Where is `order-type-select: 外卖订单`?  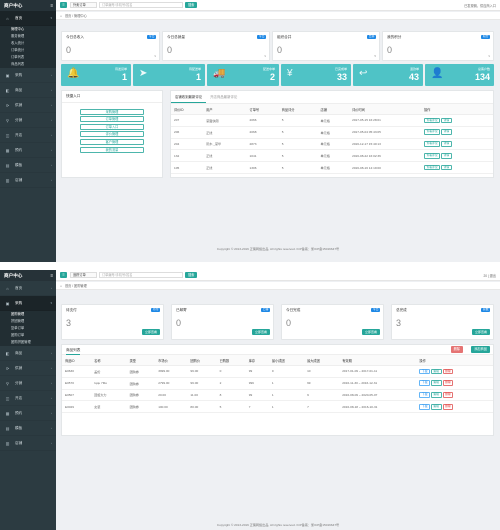 order-type-select: 外卖订单 is located at coordinates (83, 5).